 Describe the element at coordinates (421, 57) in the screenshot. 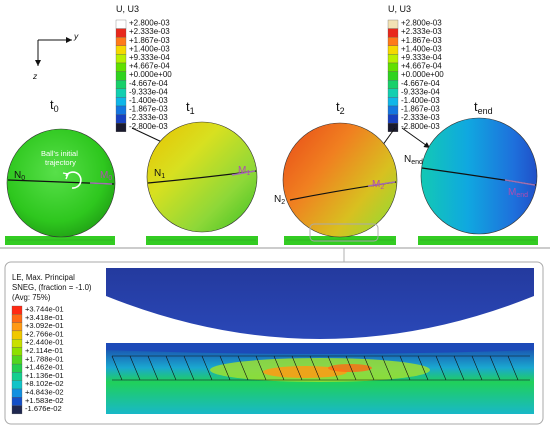

I see `u3-legend-right-value: +9.333e-04` at that location.